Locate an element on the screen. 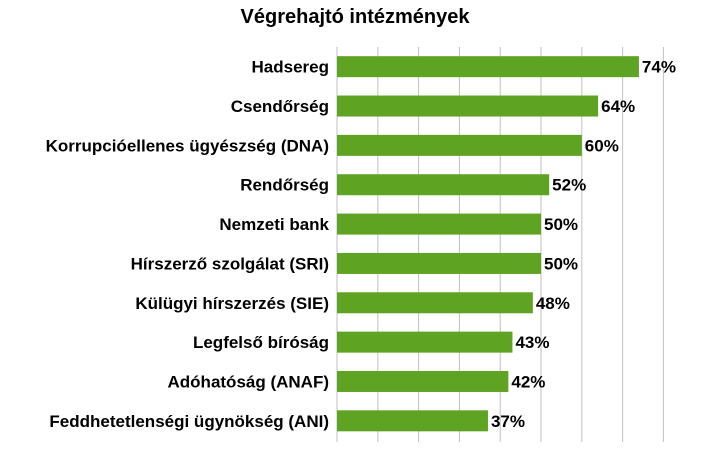  data-label: 42% is located at coordinates (528, 381).